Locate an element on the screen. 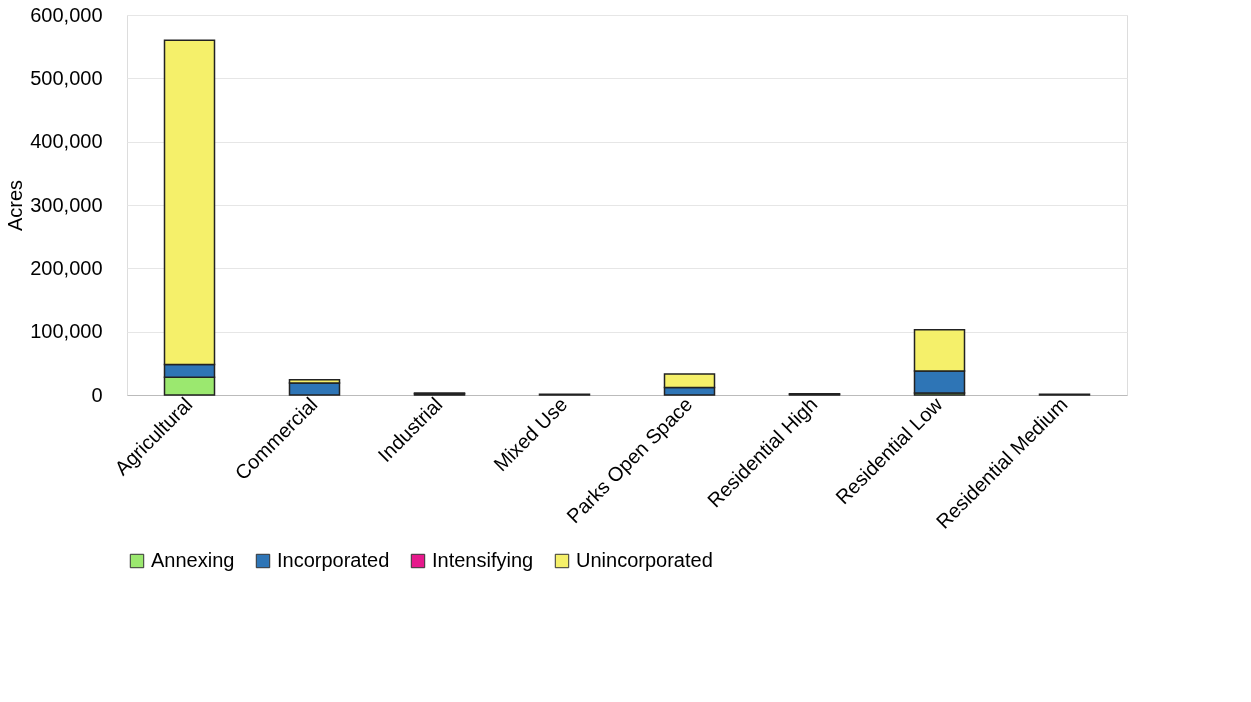 The width and height of the screenshot is (1251, 702). legend-label: Incorporated is located at coordinates (333, 560).